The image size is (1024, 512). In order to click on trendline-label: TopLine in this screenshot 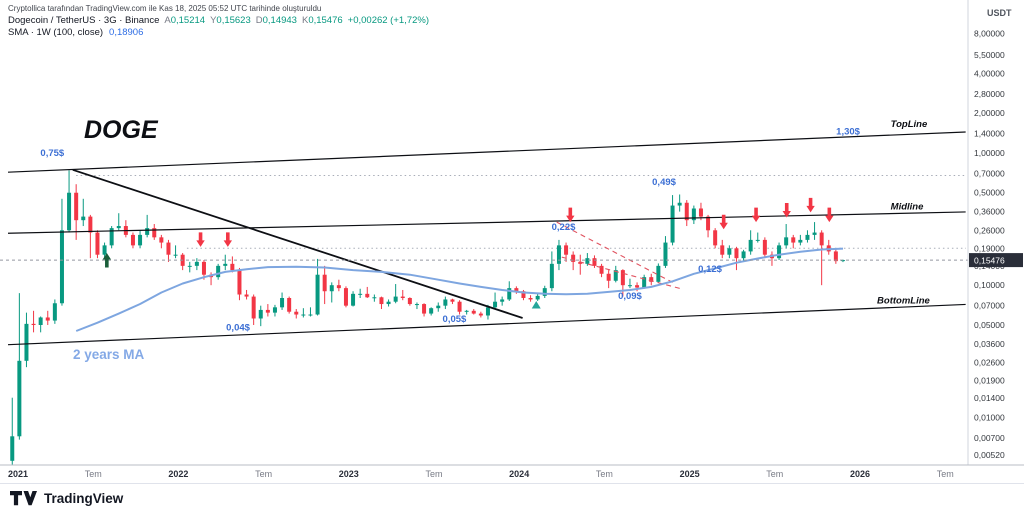, I will do `click(909, 124)`.